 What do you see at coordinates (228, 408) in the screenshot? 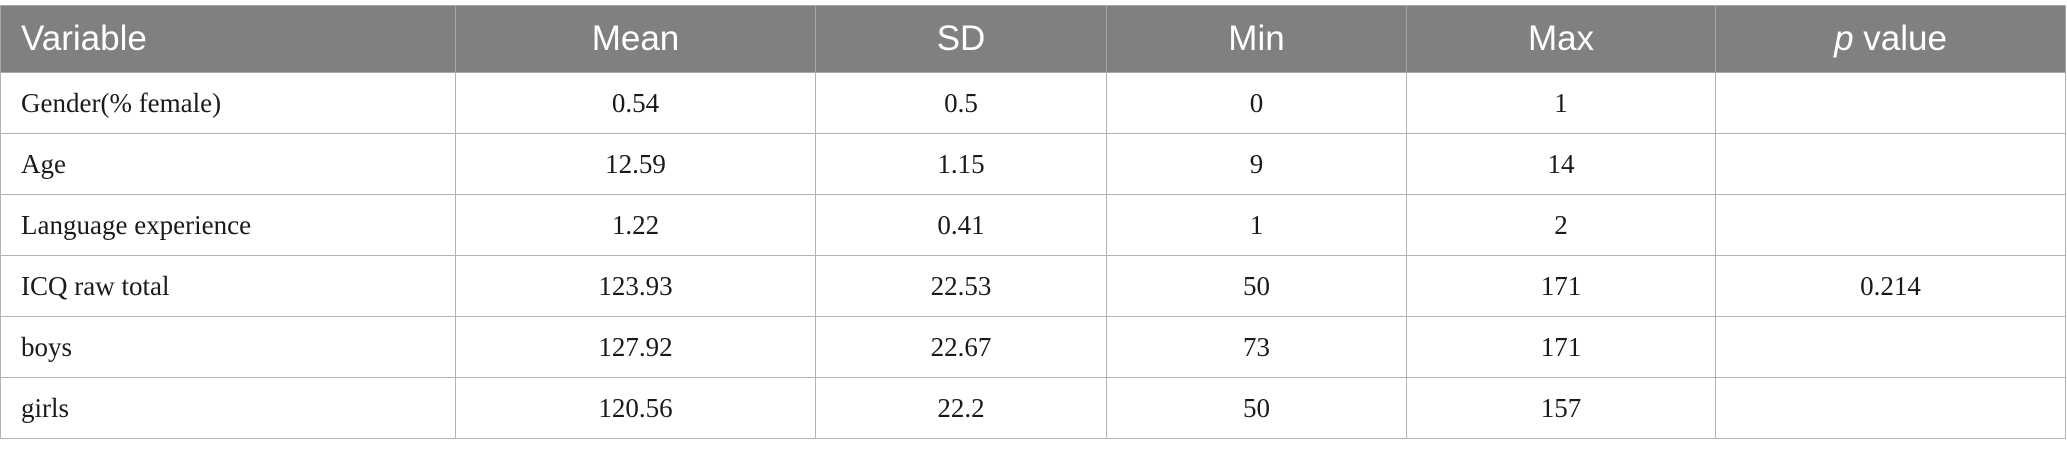
I see `cell-variable: girls` at bounding box center [228, 408].